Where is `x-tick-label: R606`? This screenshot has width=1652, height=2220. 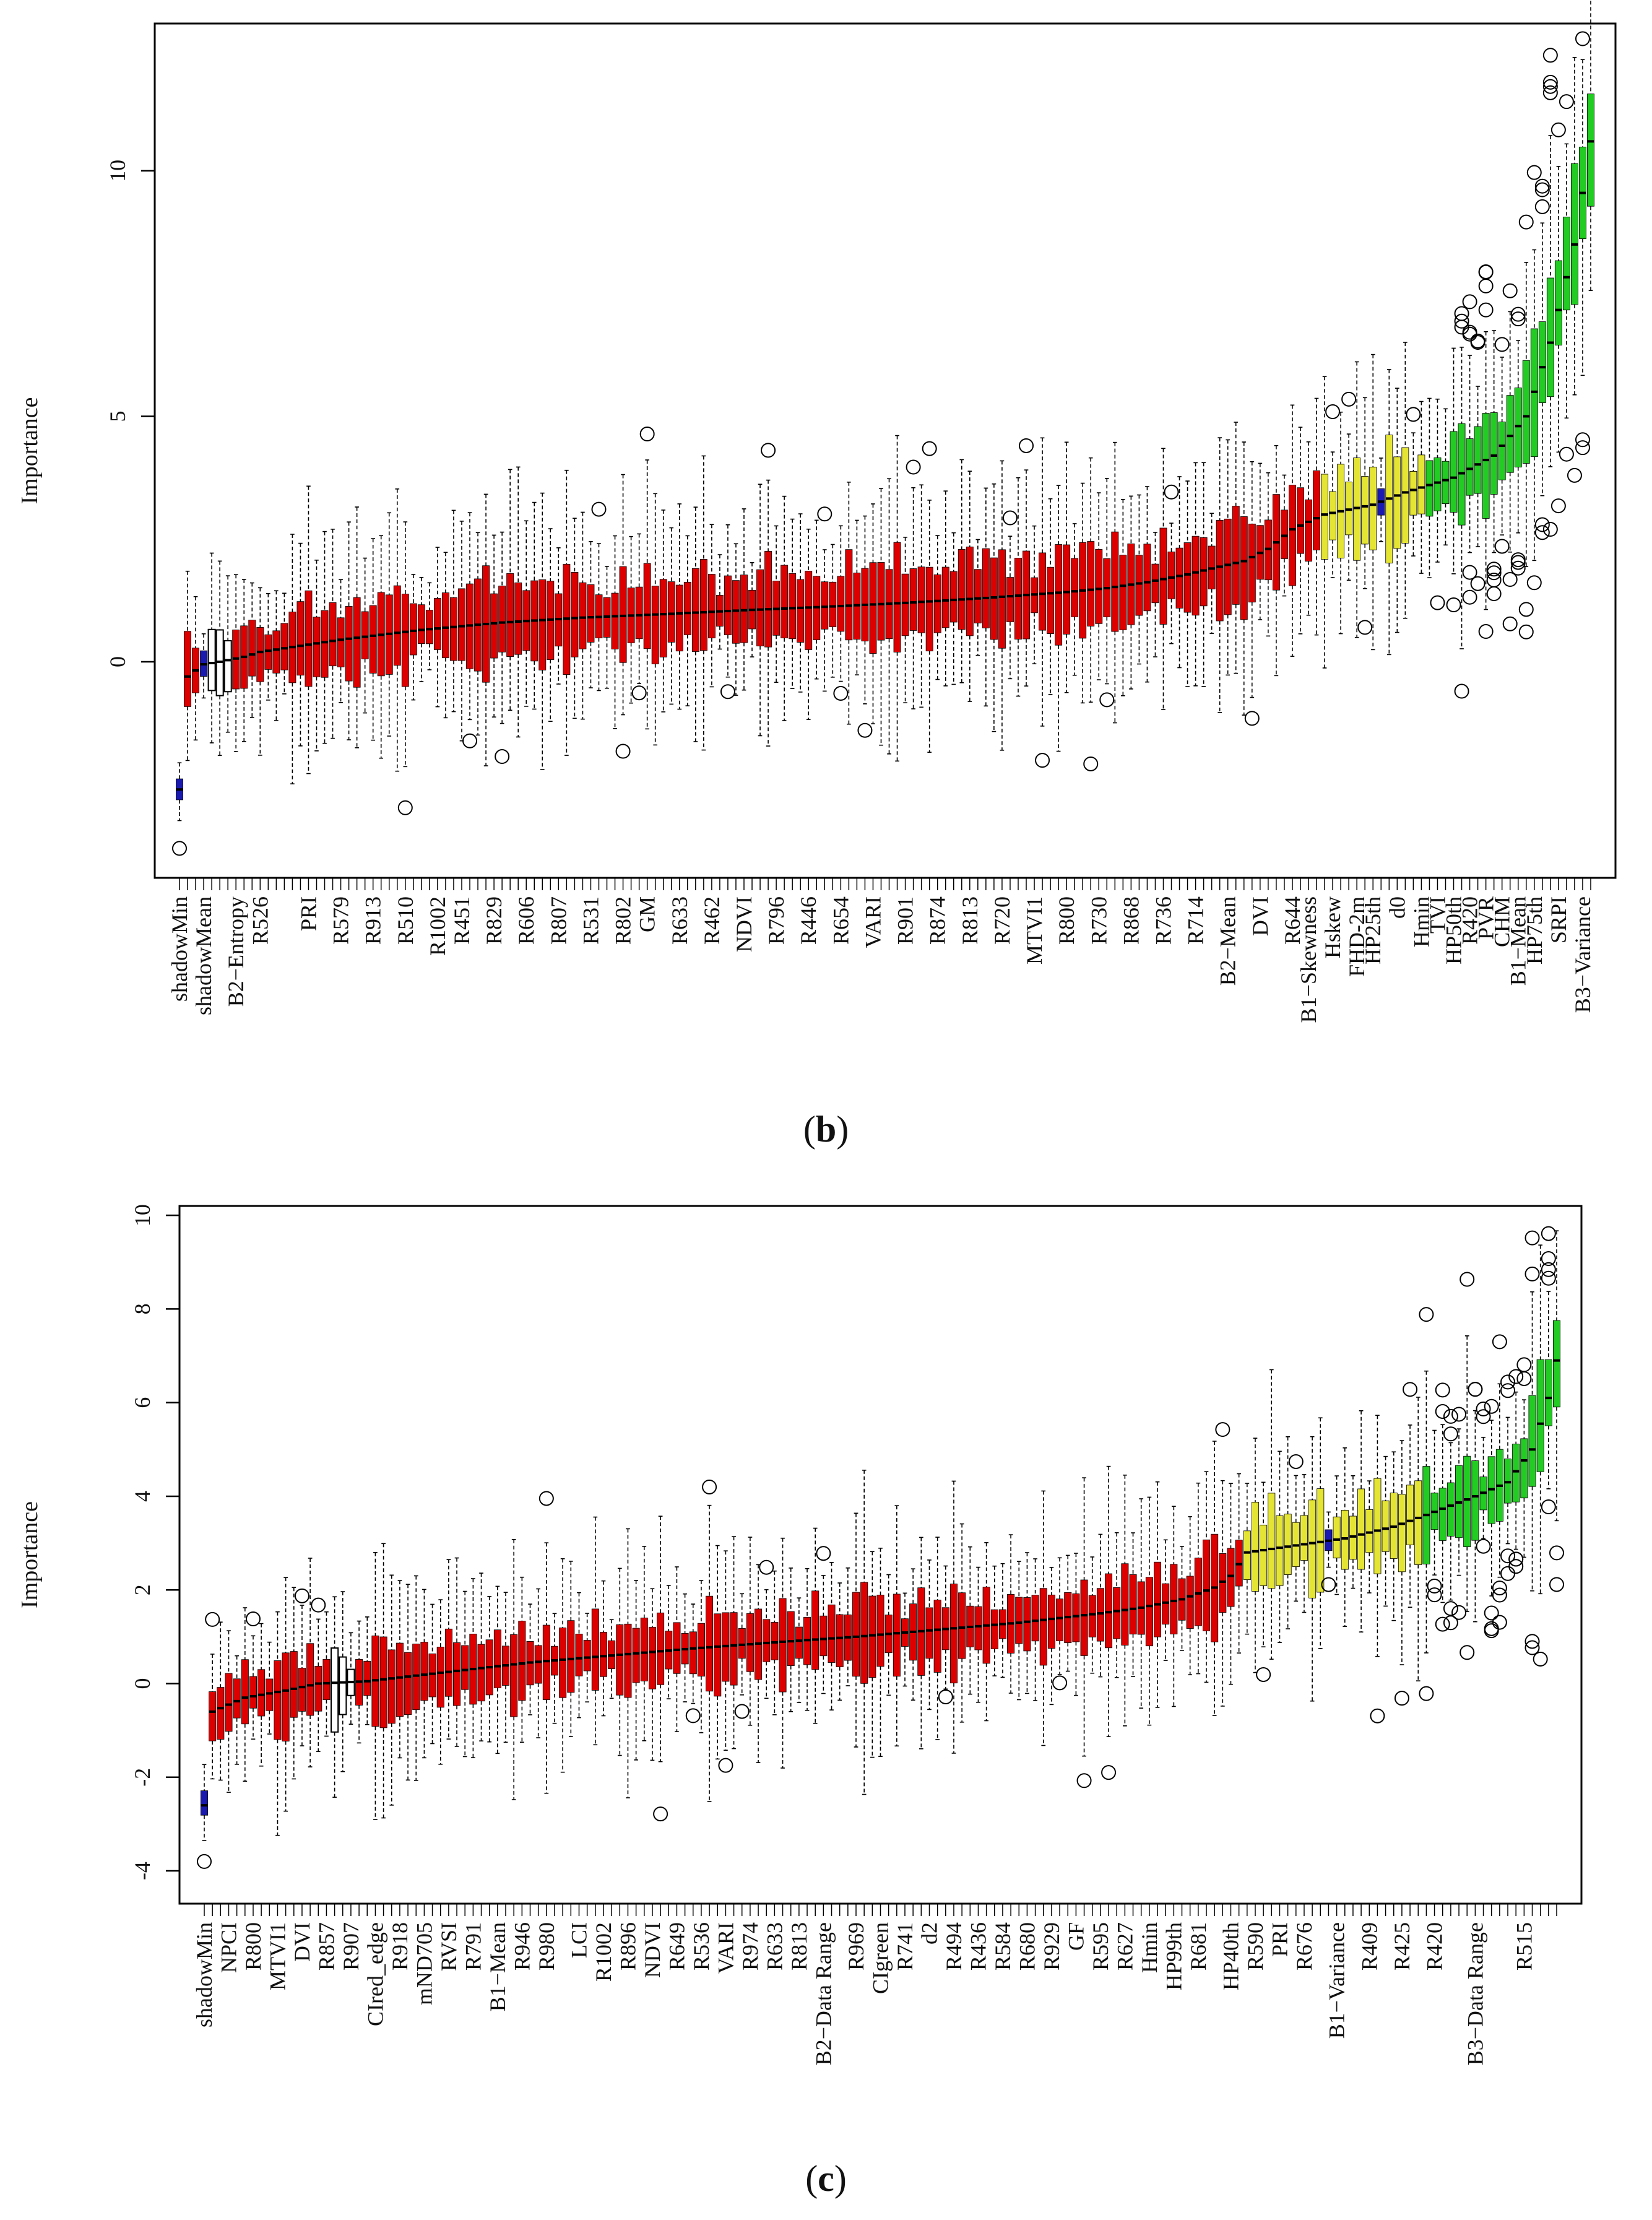 x-tick-label: R606 is located at coordinates (526, 920).